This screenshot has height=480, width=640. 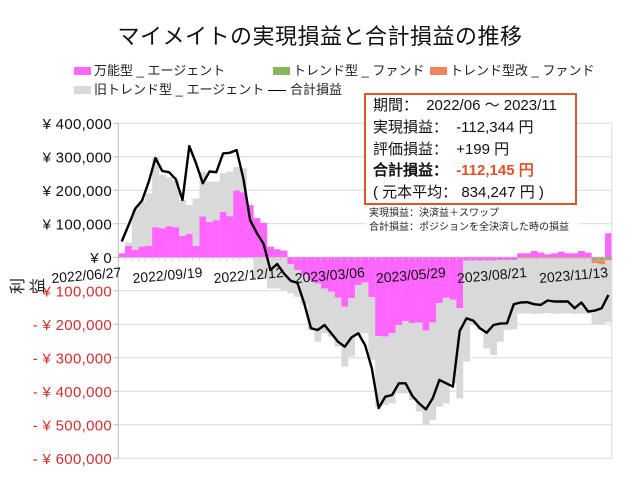 I want to click on unrealized-value: +199 円, so click(x=483, y=149).